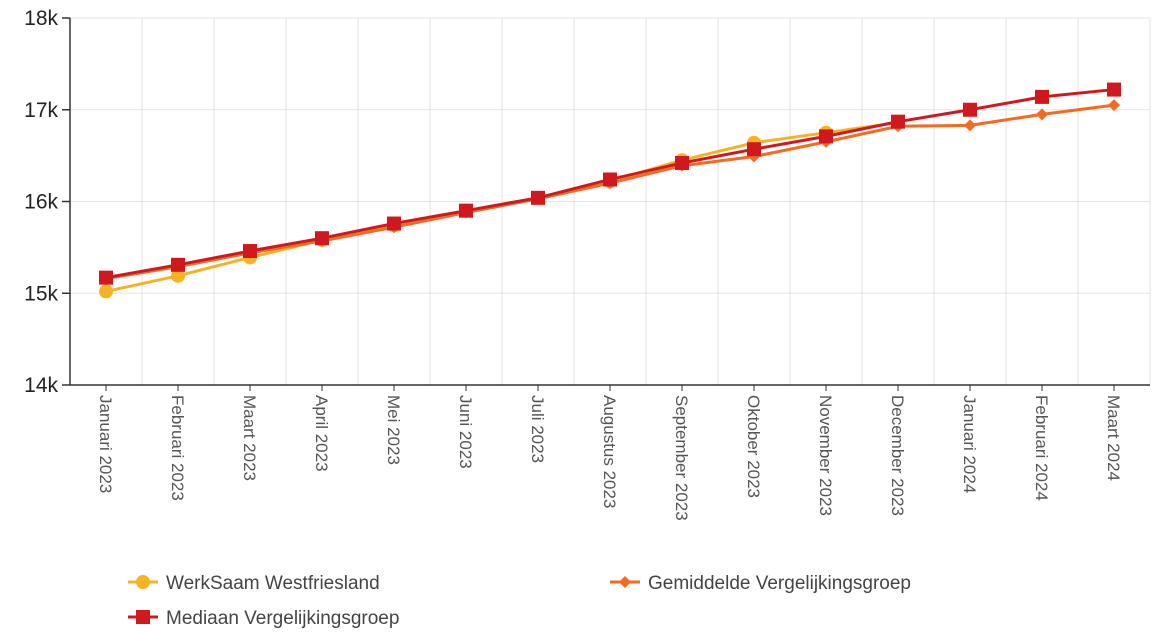 This screenshot has width=1155, height=635. I want to click on legend-item: Gemiddelde Vergelijkingsgroep, so click(760, 583).